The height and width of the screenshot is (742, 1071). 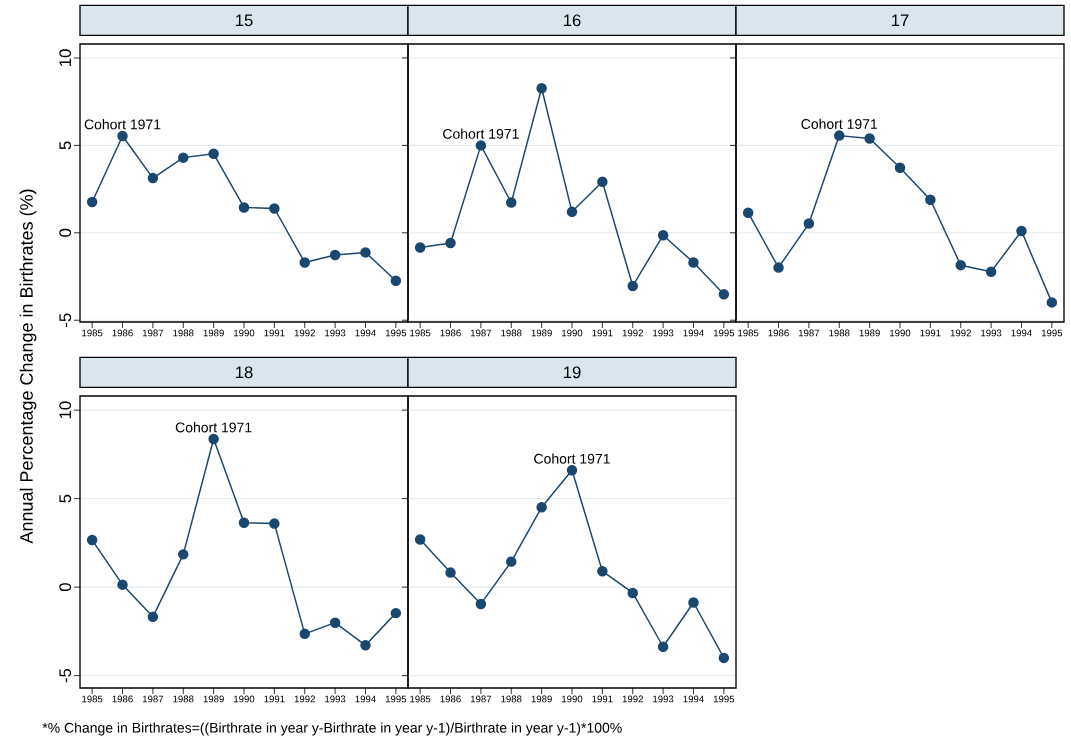 What do you see at coordinates (572, 20) in the screenshot?
I see `chart-title: 16` at bounding box center [572, 20].